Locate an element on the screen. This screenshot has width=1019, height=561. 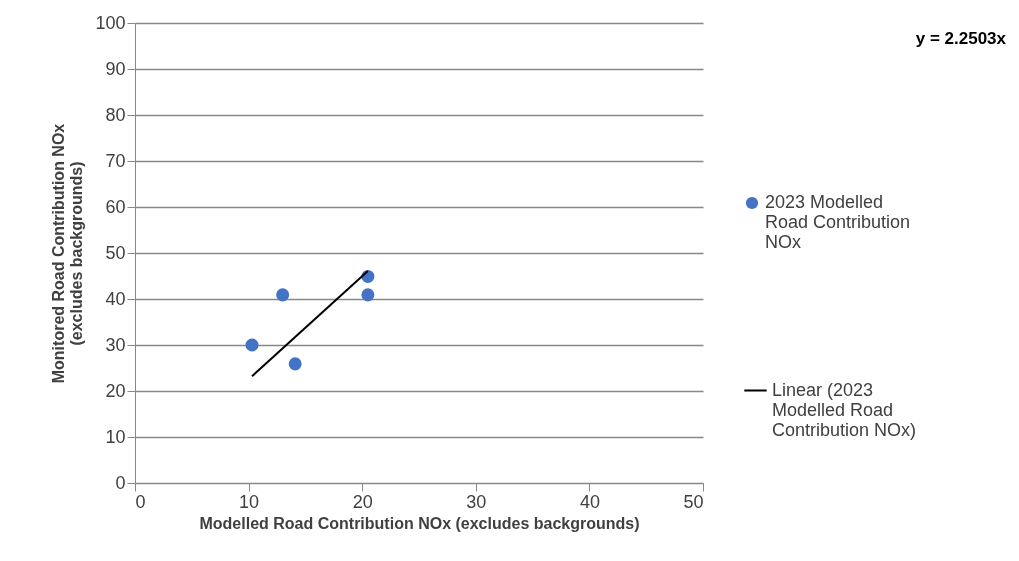
x-tick-label: 40 is located at coordinates (589, 501).